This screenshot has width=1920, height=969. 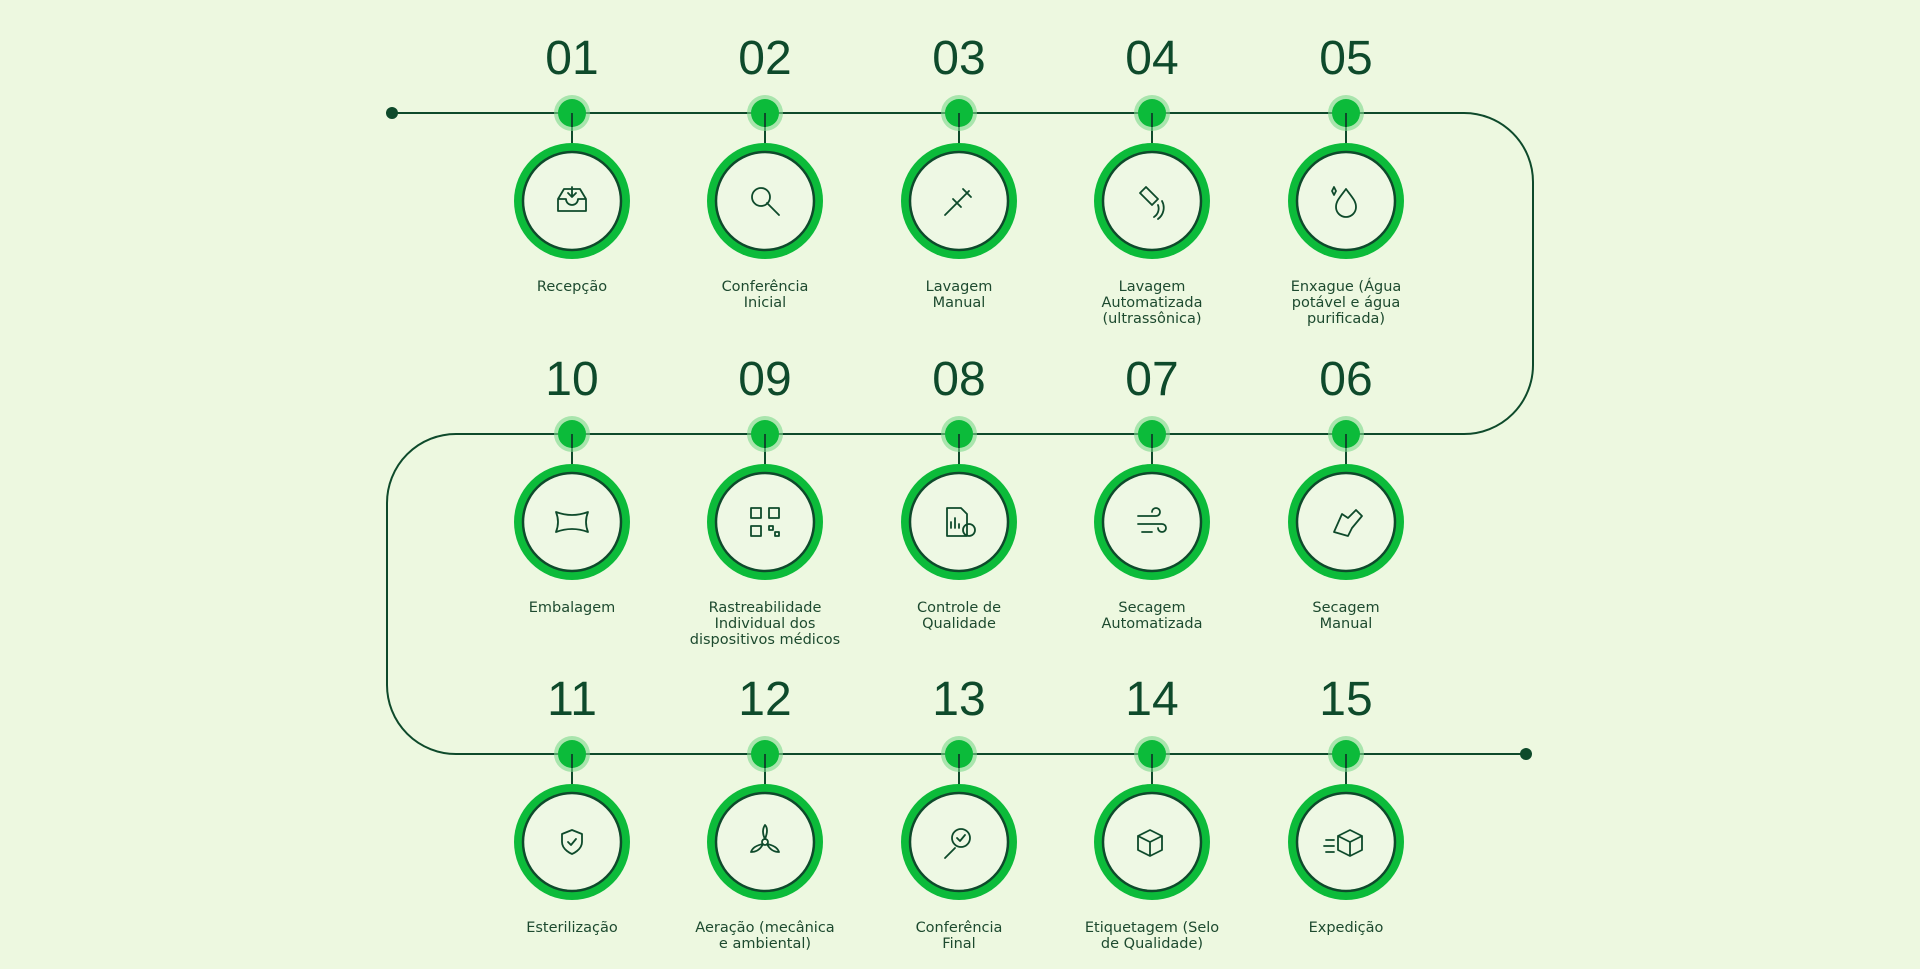 What do you see at coordinates (764, 928) in the screenshot?
I see `step-label: Aeração (mecânica` at bounding box center [764, 928].